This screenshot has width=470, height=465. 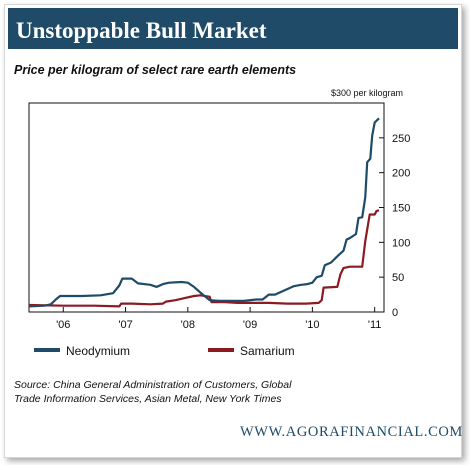 I want to click on header-title: Unstoppable Bull Market, so click(x=141, y=30).